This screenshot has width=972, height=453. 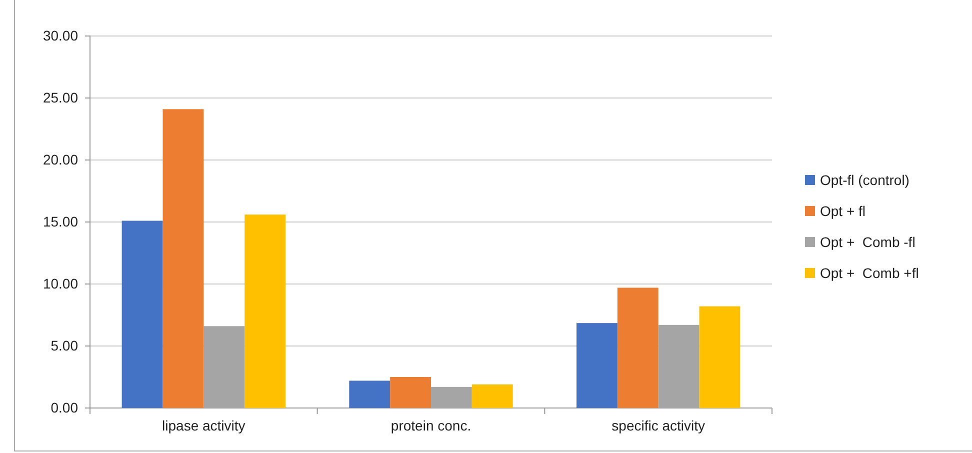 I want to click on legend-label: Opt + Comb -fl, so click(x=868, y=242).